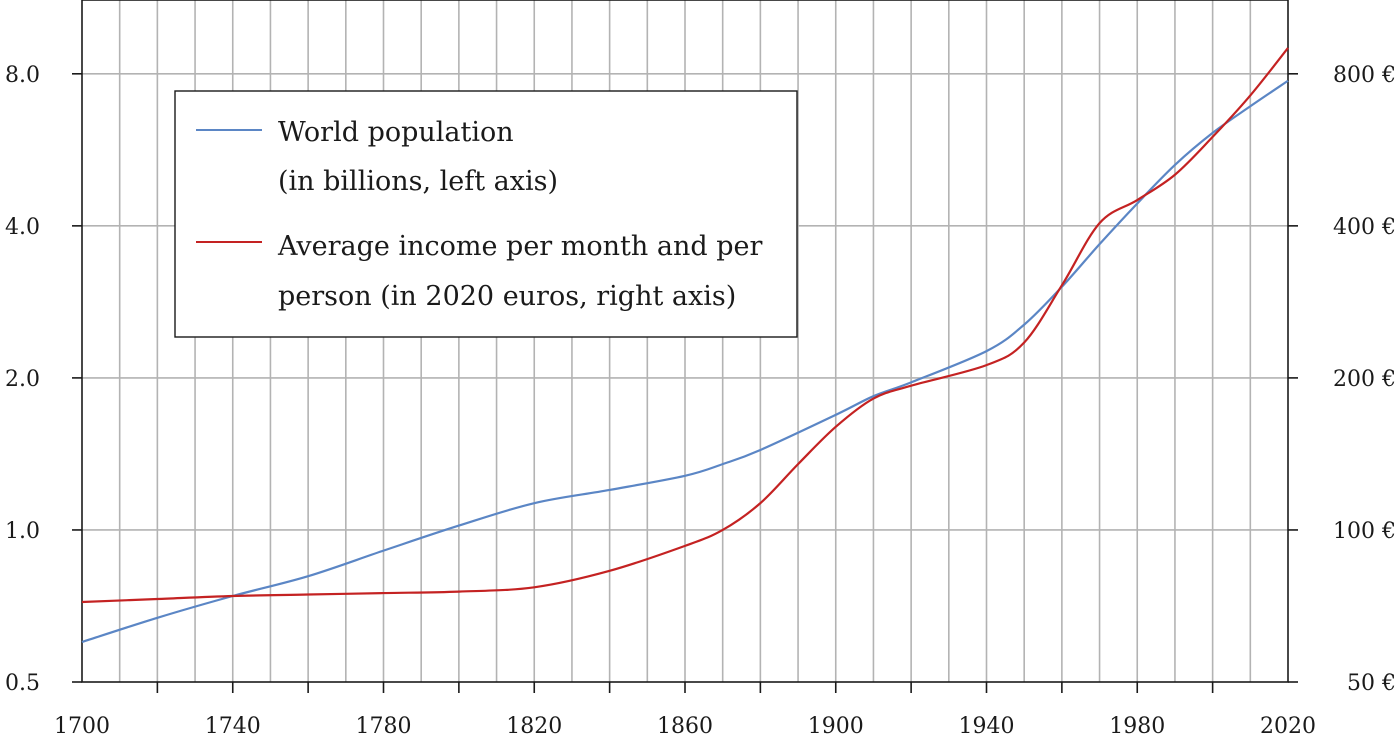  Describe the element at coordinates (418, 181) in the screenshot. I see `legend-label-population-sub: (in billions, left axis)` at that location.